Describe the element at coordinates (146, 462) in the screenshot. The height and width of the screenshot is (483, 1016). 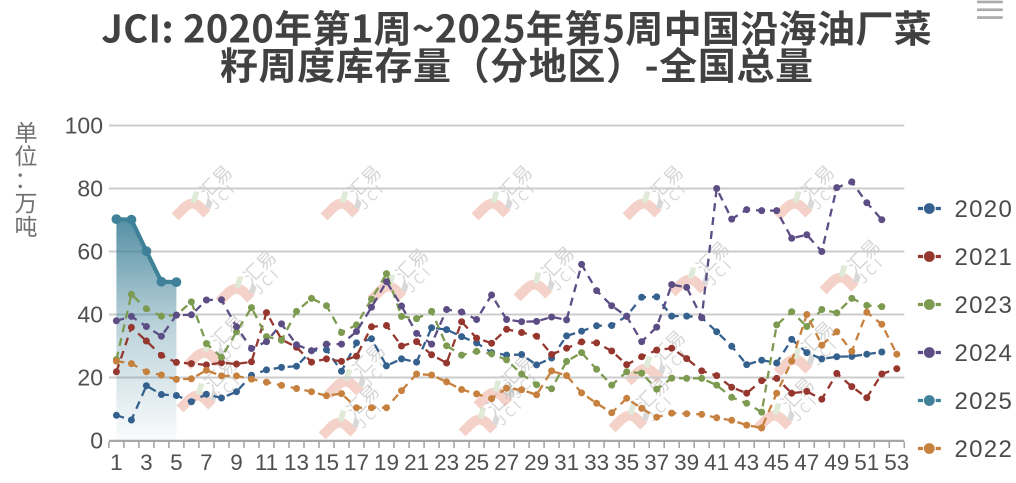
I see `svg-text: 3` at that location.